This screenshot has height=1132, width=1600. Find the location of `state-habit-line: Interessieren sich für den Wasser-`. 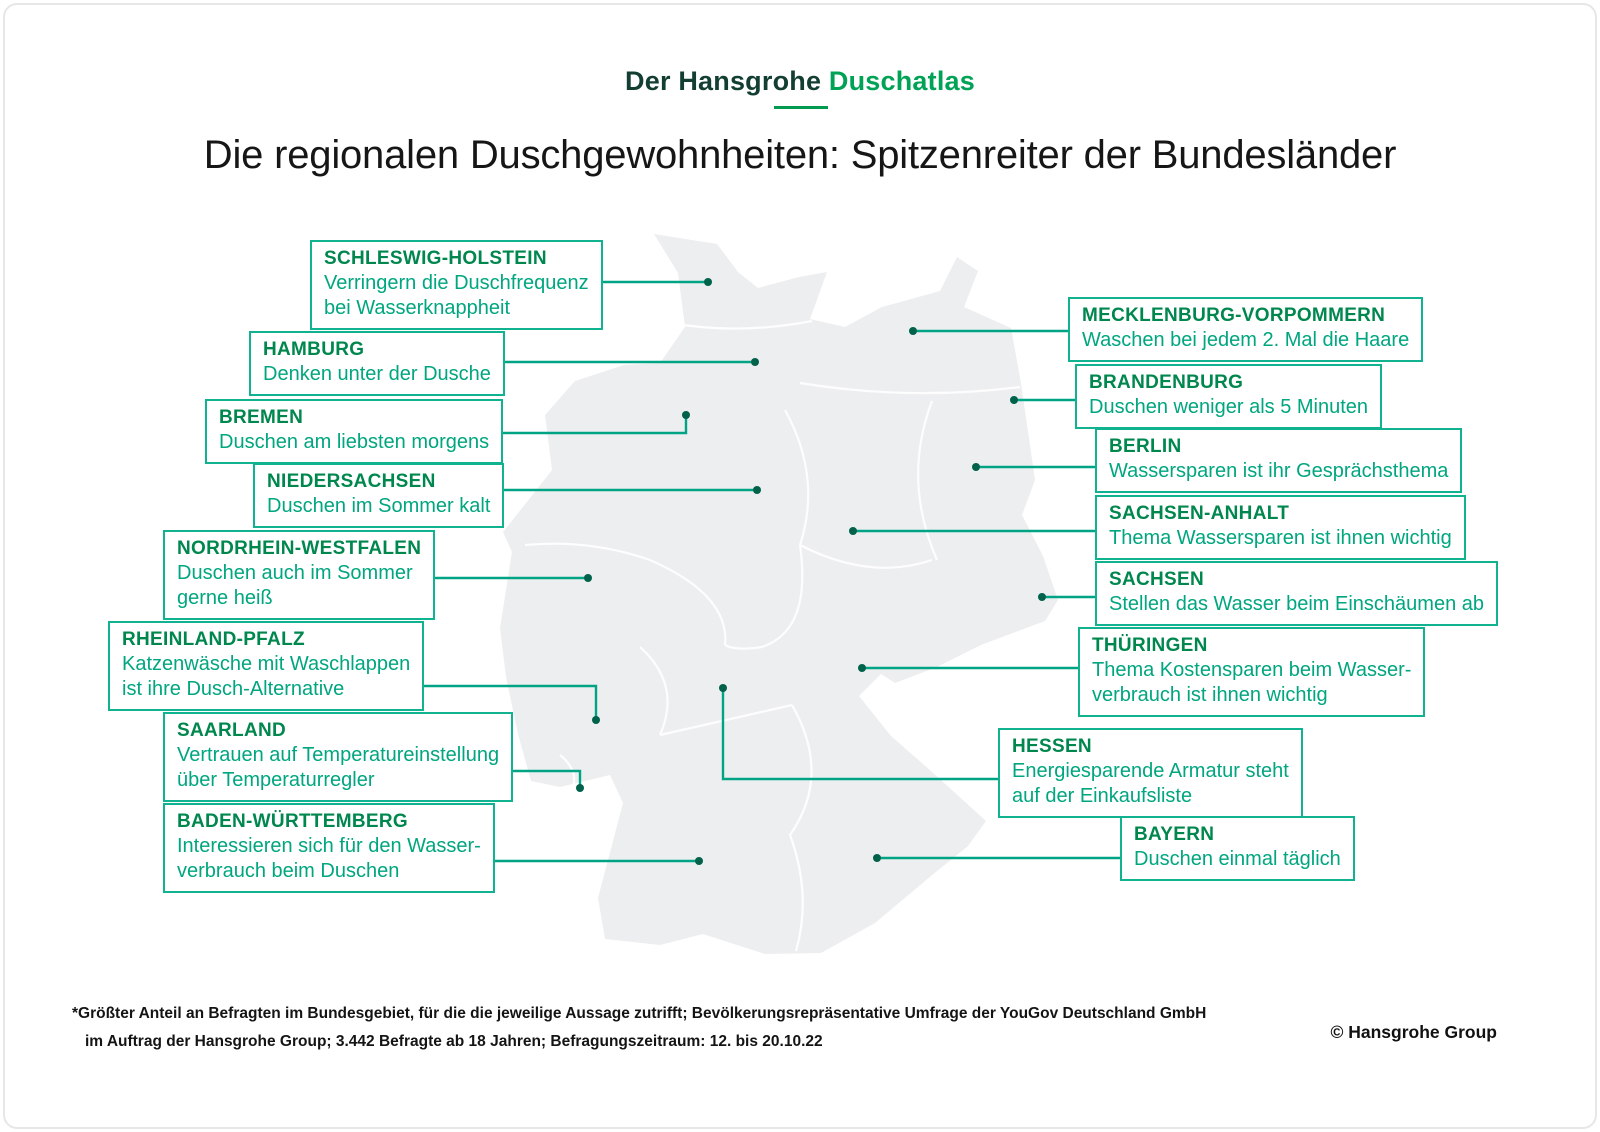

state-habit-line: Interessieren sich für den Wasser- is located at coordinates (329, 846).